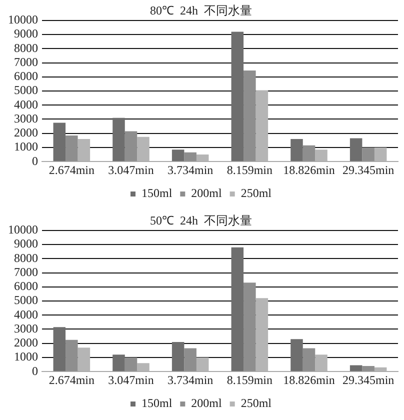 Image resolution: width=404 pixels, height=420 pixels. What do you see at coordinates (201, 10) in the screenshot?
I see `chart-title: 80℃ 24h 不同水量` at bounding box center [201, 10].